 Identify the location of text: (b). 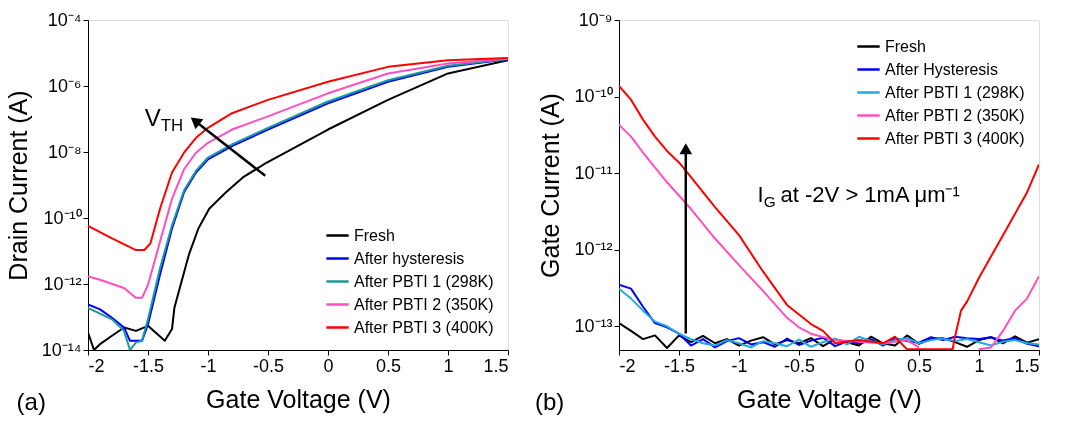
(550, 401).